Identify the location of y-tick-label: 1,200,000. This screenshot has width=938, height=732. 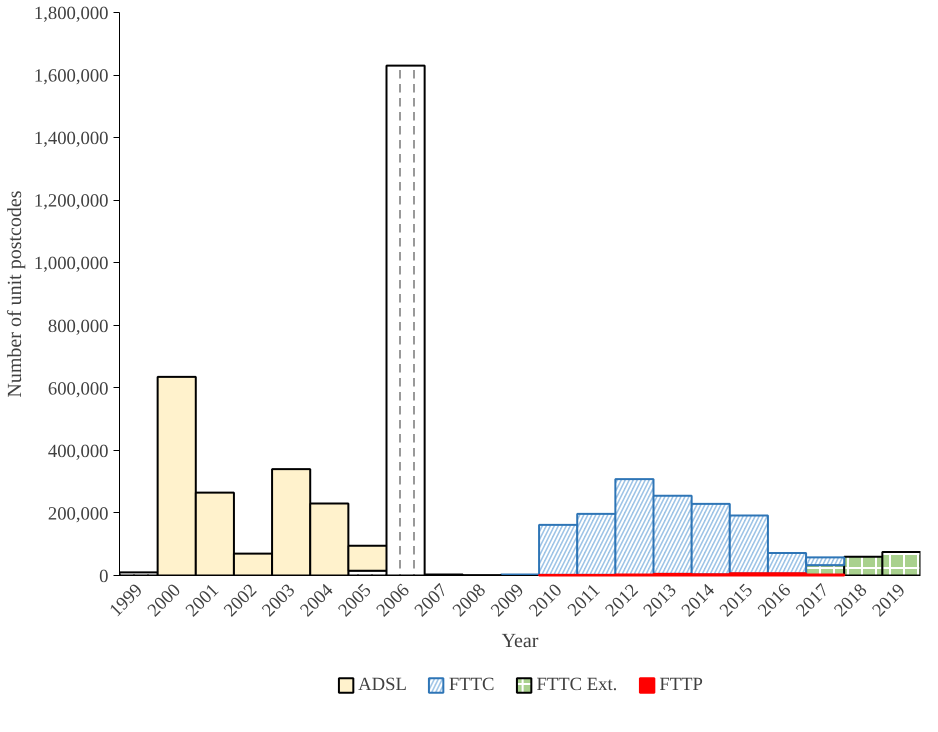
(71, 201).